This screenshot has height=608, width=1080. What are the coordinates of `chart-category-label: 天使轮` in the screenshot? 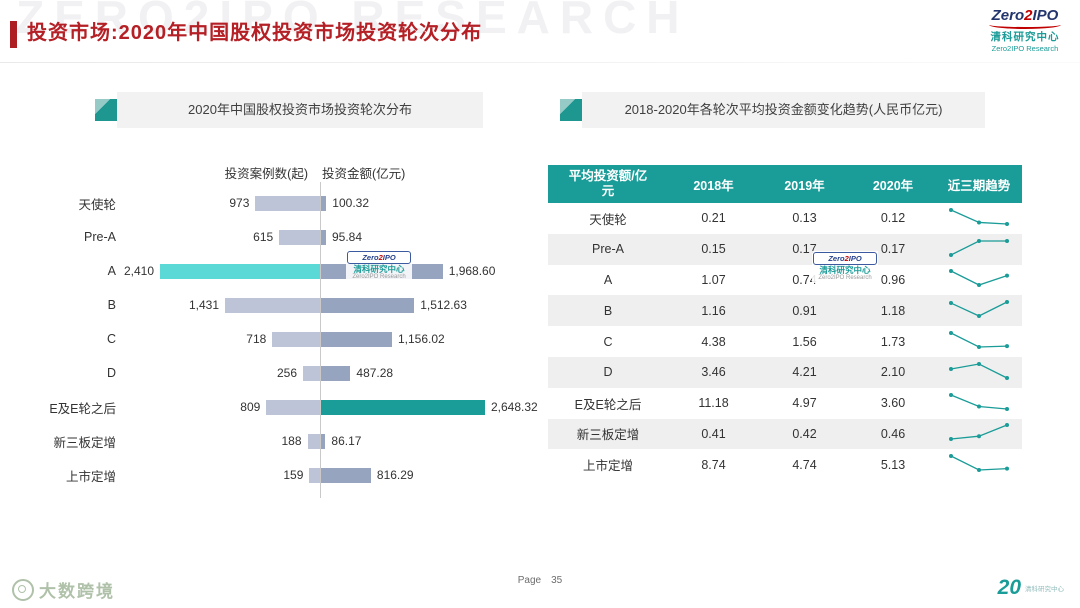 It's located at (97, 204).